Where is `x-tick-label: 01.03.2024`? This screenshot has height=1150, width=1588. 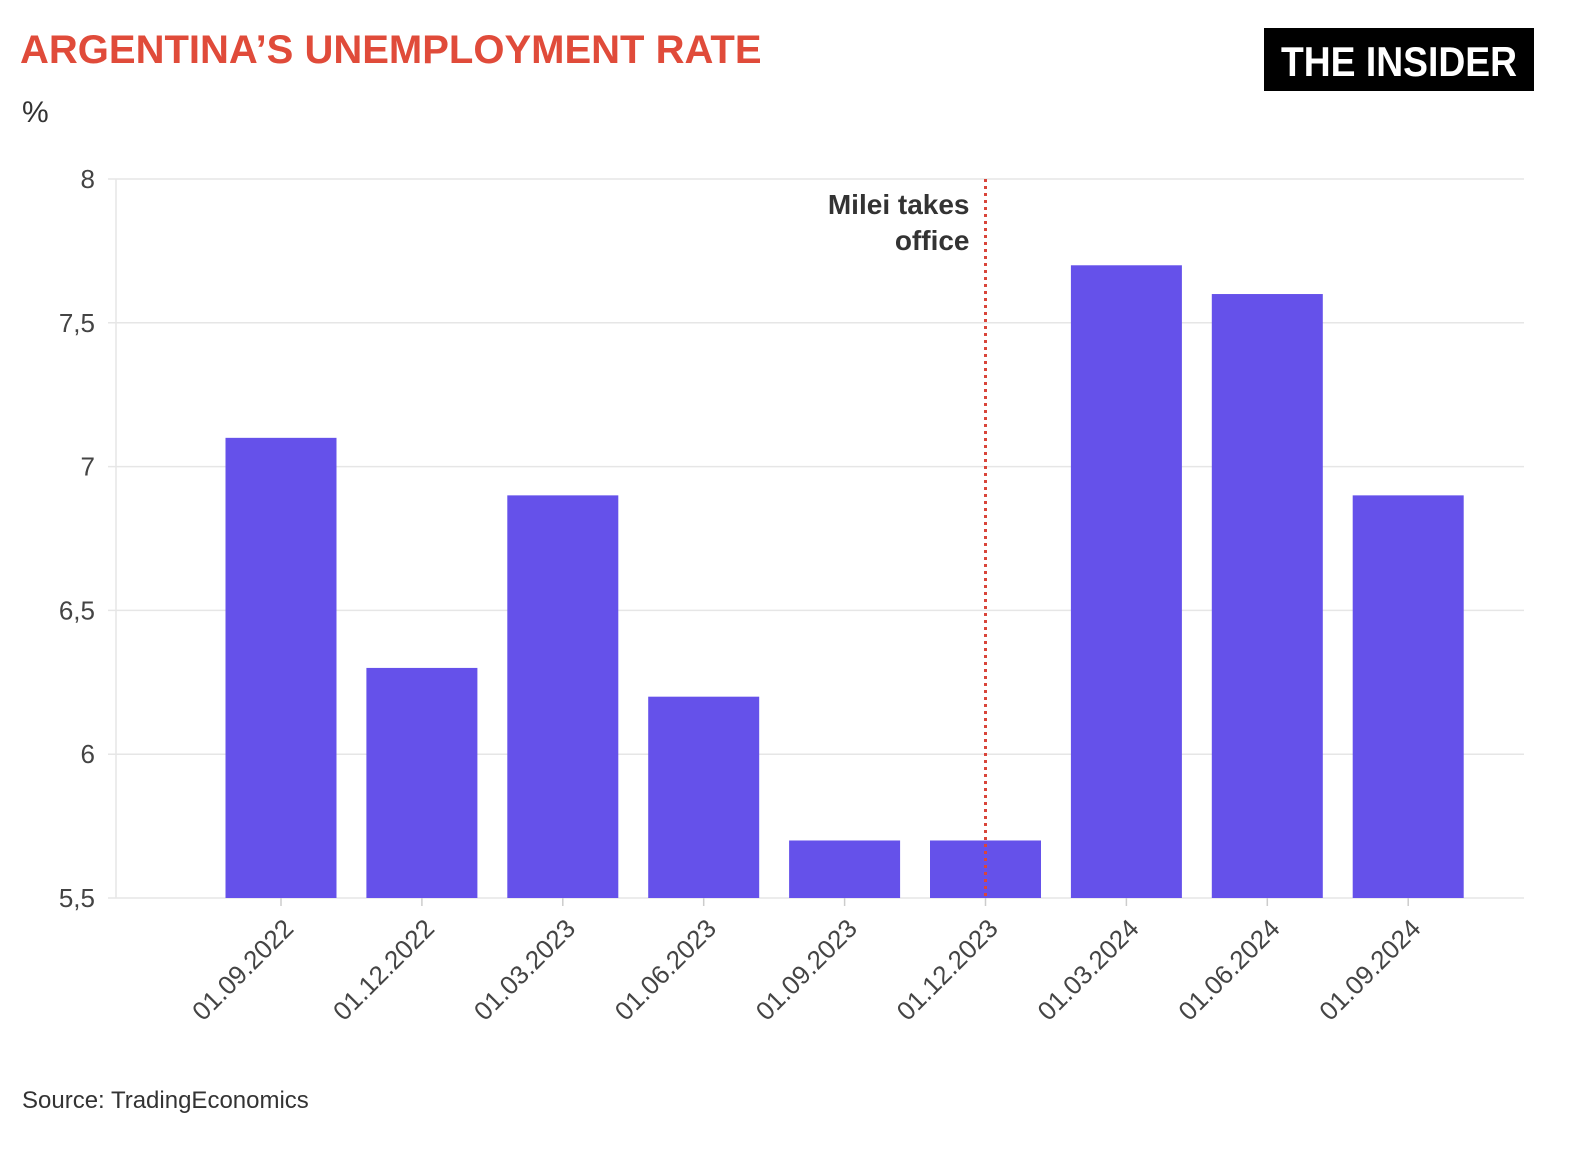 x-tick-label: 01.03.2024 is located at coordinates (1087, 969).